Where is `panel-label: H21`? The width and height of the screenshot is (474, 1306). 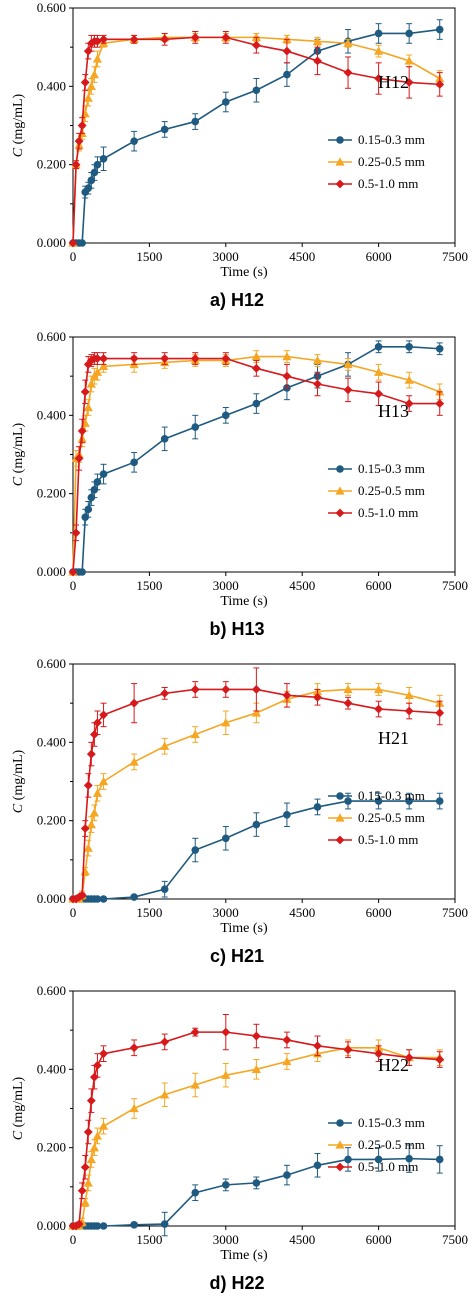
panel-label: H21 is located at coordinates (393, 738).